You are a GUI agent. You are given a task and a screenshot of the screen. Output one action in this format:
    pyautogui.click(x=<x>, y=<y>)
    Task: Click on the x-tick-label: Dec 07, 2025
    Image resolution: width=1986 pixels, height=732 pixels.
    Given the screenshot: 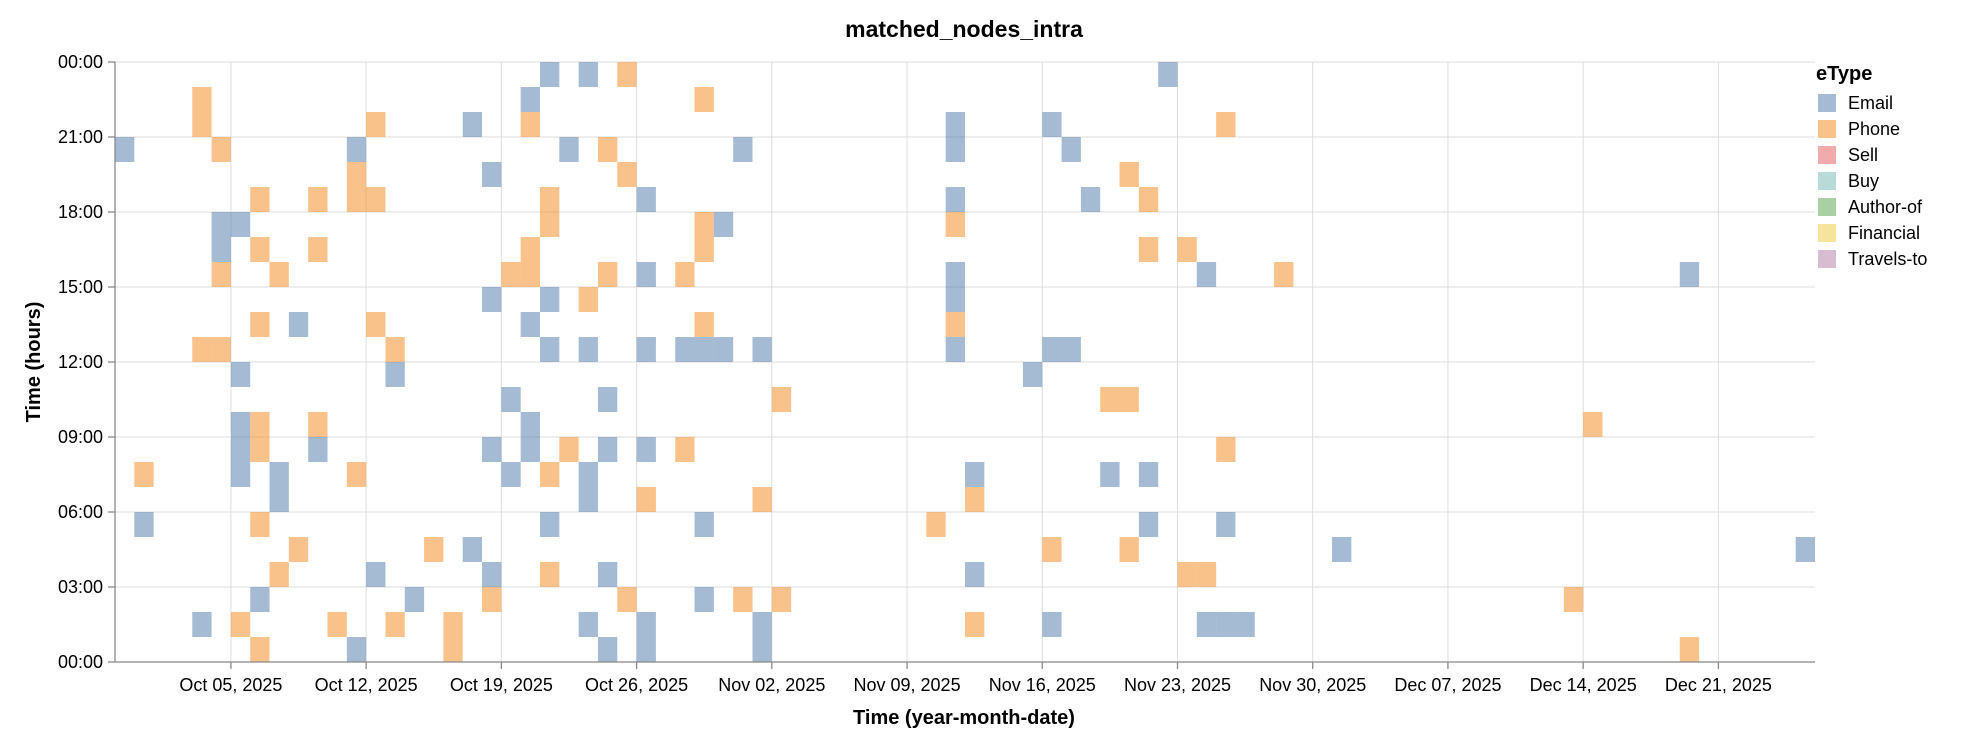 What is the action you would take?
    pyautogui.click(x=1447, y=685)
    